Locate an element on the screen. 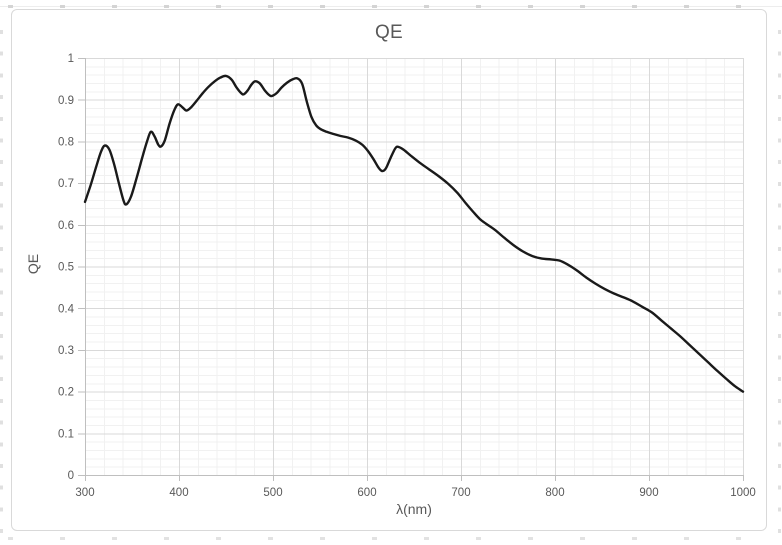 The image size is (782, 545). svg-text: 0.2 is located at coordinates (66, 393).